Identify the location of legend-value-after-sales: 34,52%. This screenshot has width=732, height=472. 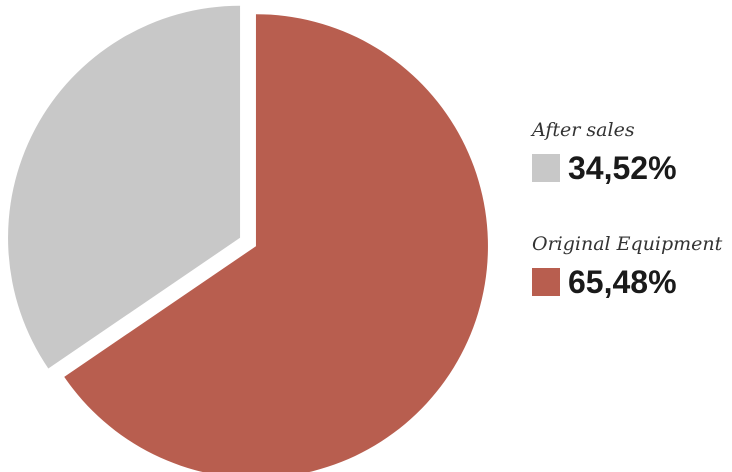
(622, 168).